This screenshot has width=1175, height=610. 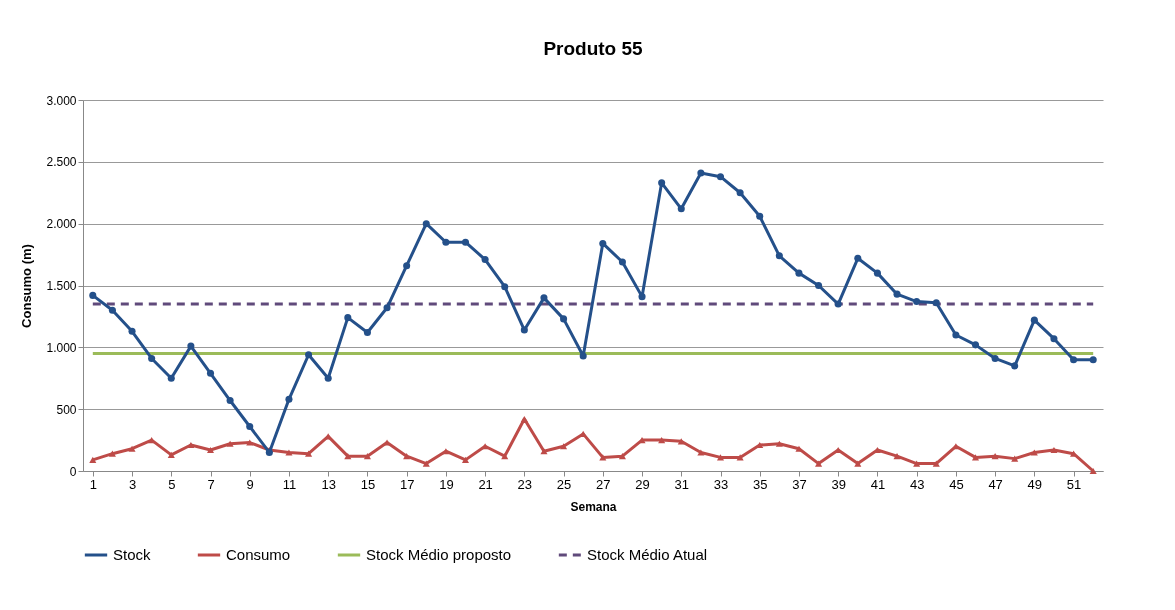 I want to click on y-tick-label: 2.500, so click(x=61, y=162).